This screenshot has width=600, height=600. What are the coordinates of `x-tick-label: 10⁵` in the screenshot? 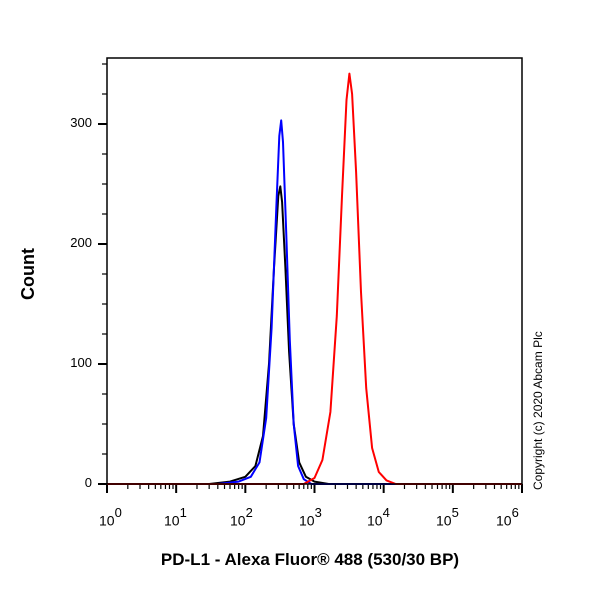 It's located at (447, 517).